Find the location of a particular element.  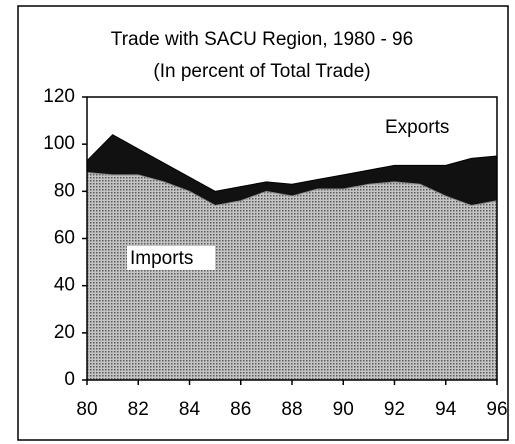

x-tick-label: 92 is located at coordinates (394, 409).